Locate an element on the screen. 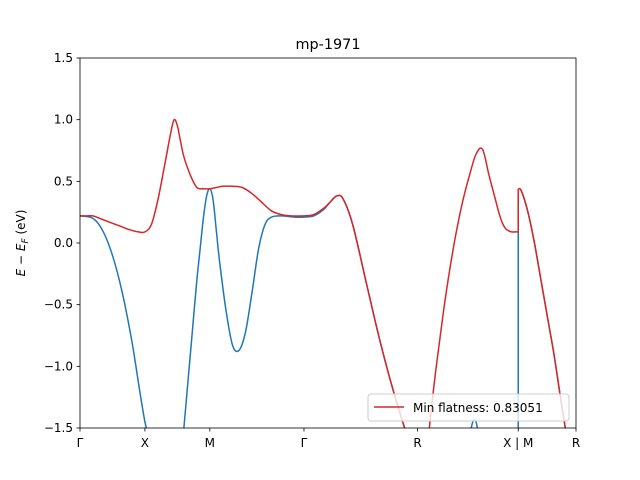  legend: Min flatness: 0.83051 is located at coordinates (468, 407).